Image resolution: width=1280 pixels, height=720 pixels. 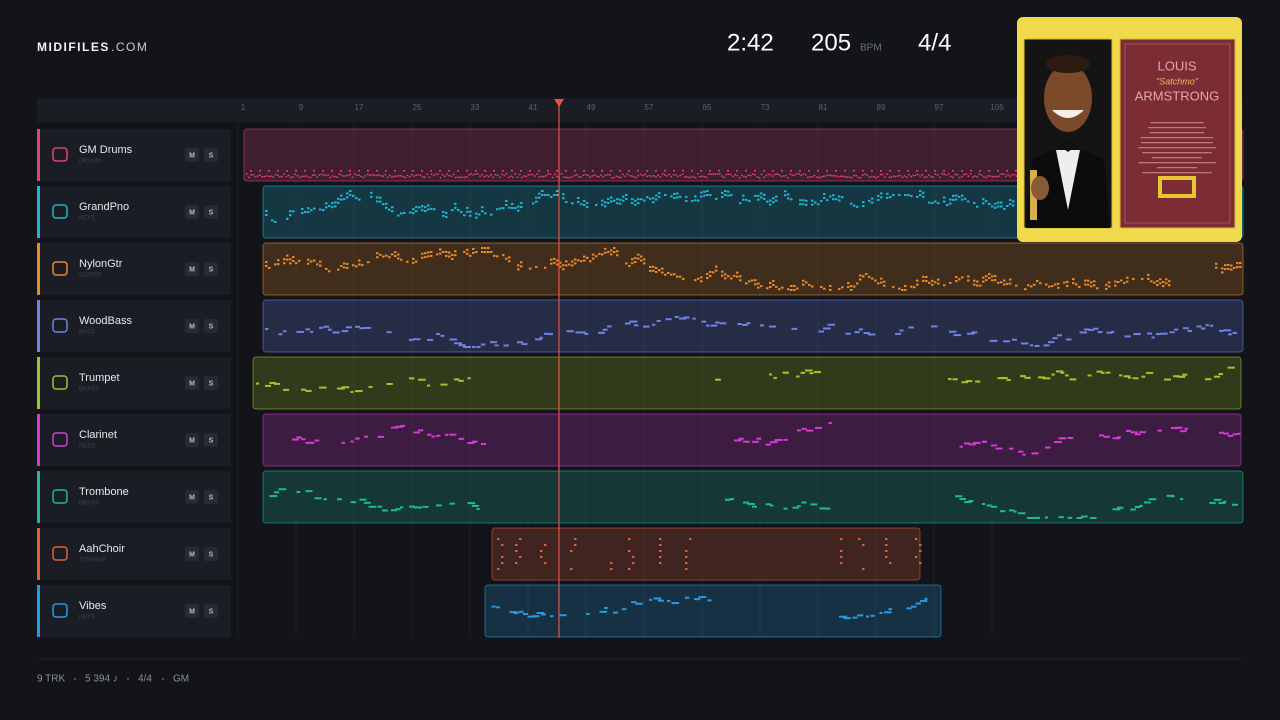 What do you see at coordinates (106, 150) in the screenshot?
I see `track-name: GM Drums` at bounding box center [106, 150].